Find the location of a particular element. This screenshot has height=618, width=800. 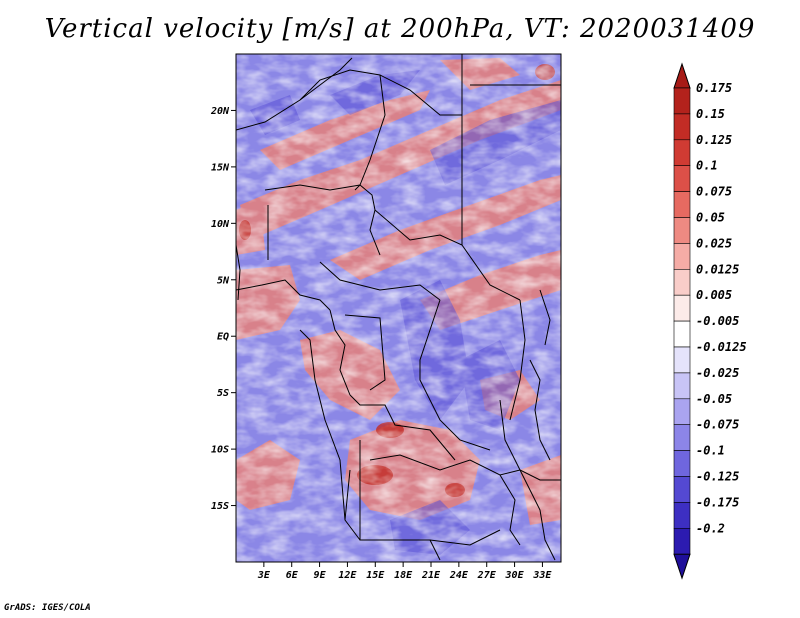

colorbar-top-arrow is located at coordinates (682, 75).